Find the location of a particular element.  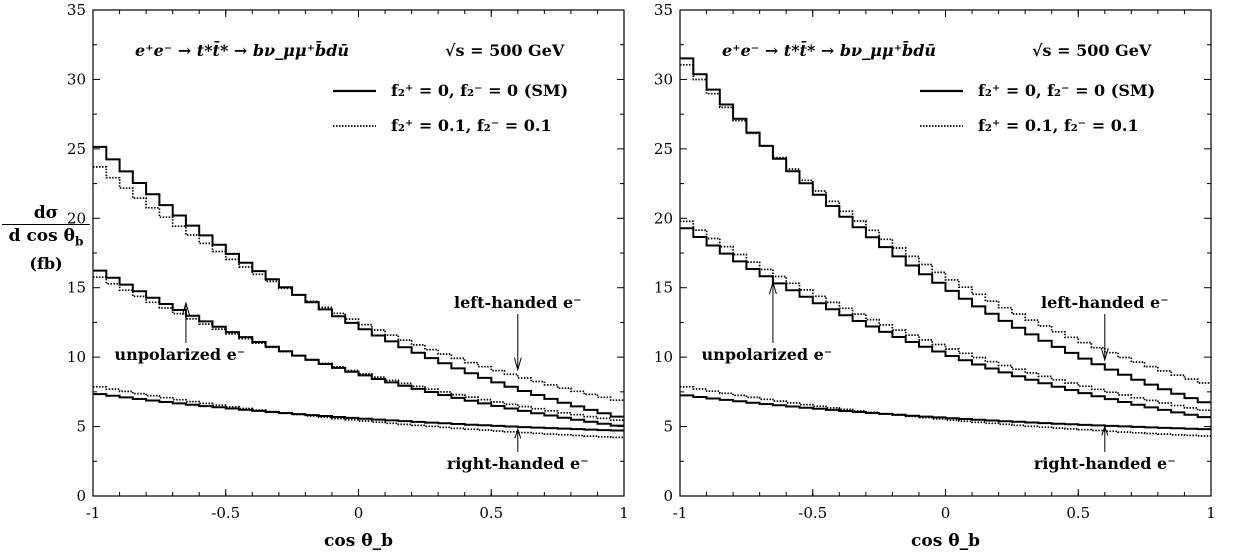

y-axis-label-numerator: dσ is located at coordinates (46, 213).